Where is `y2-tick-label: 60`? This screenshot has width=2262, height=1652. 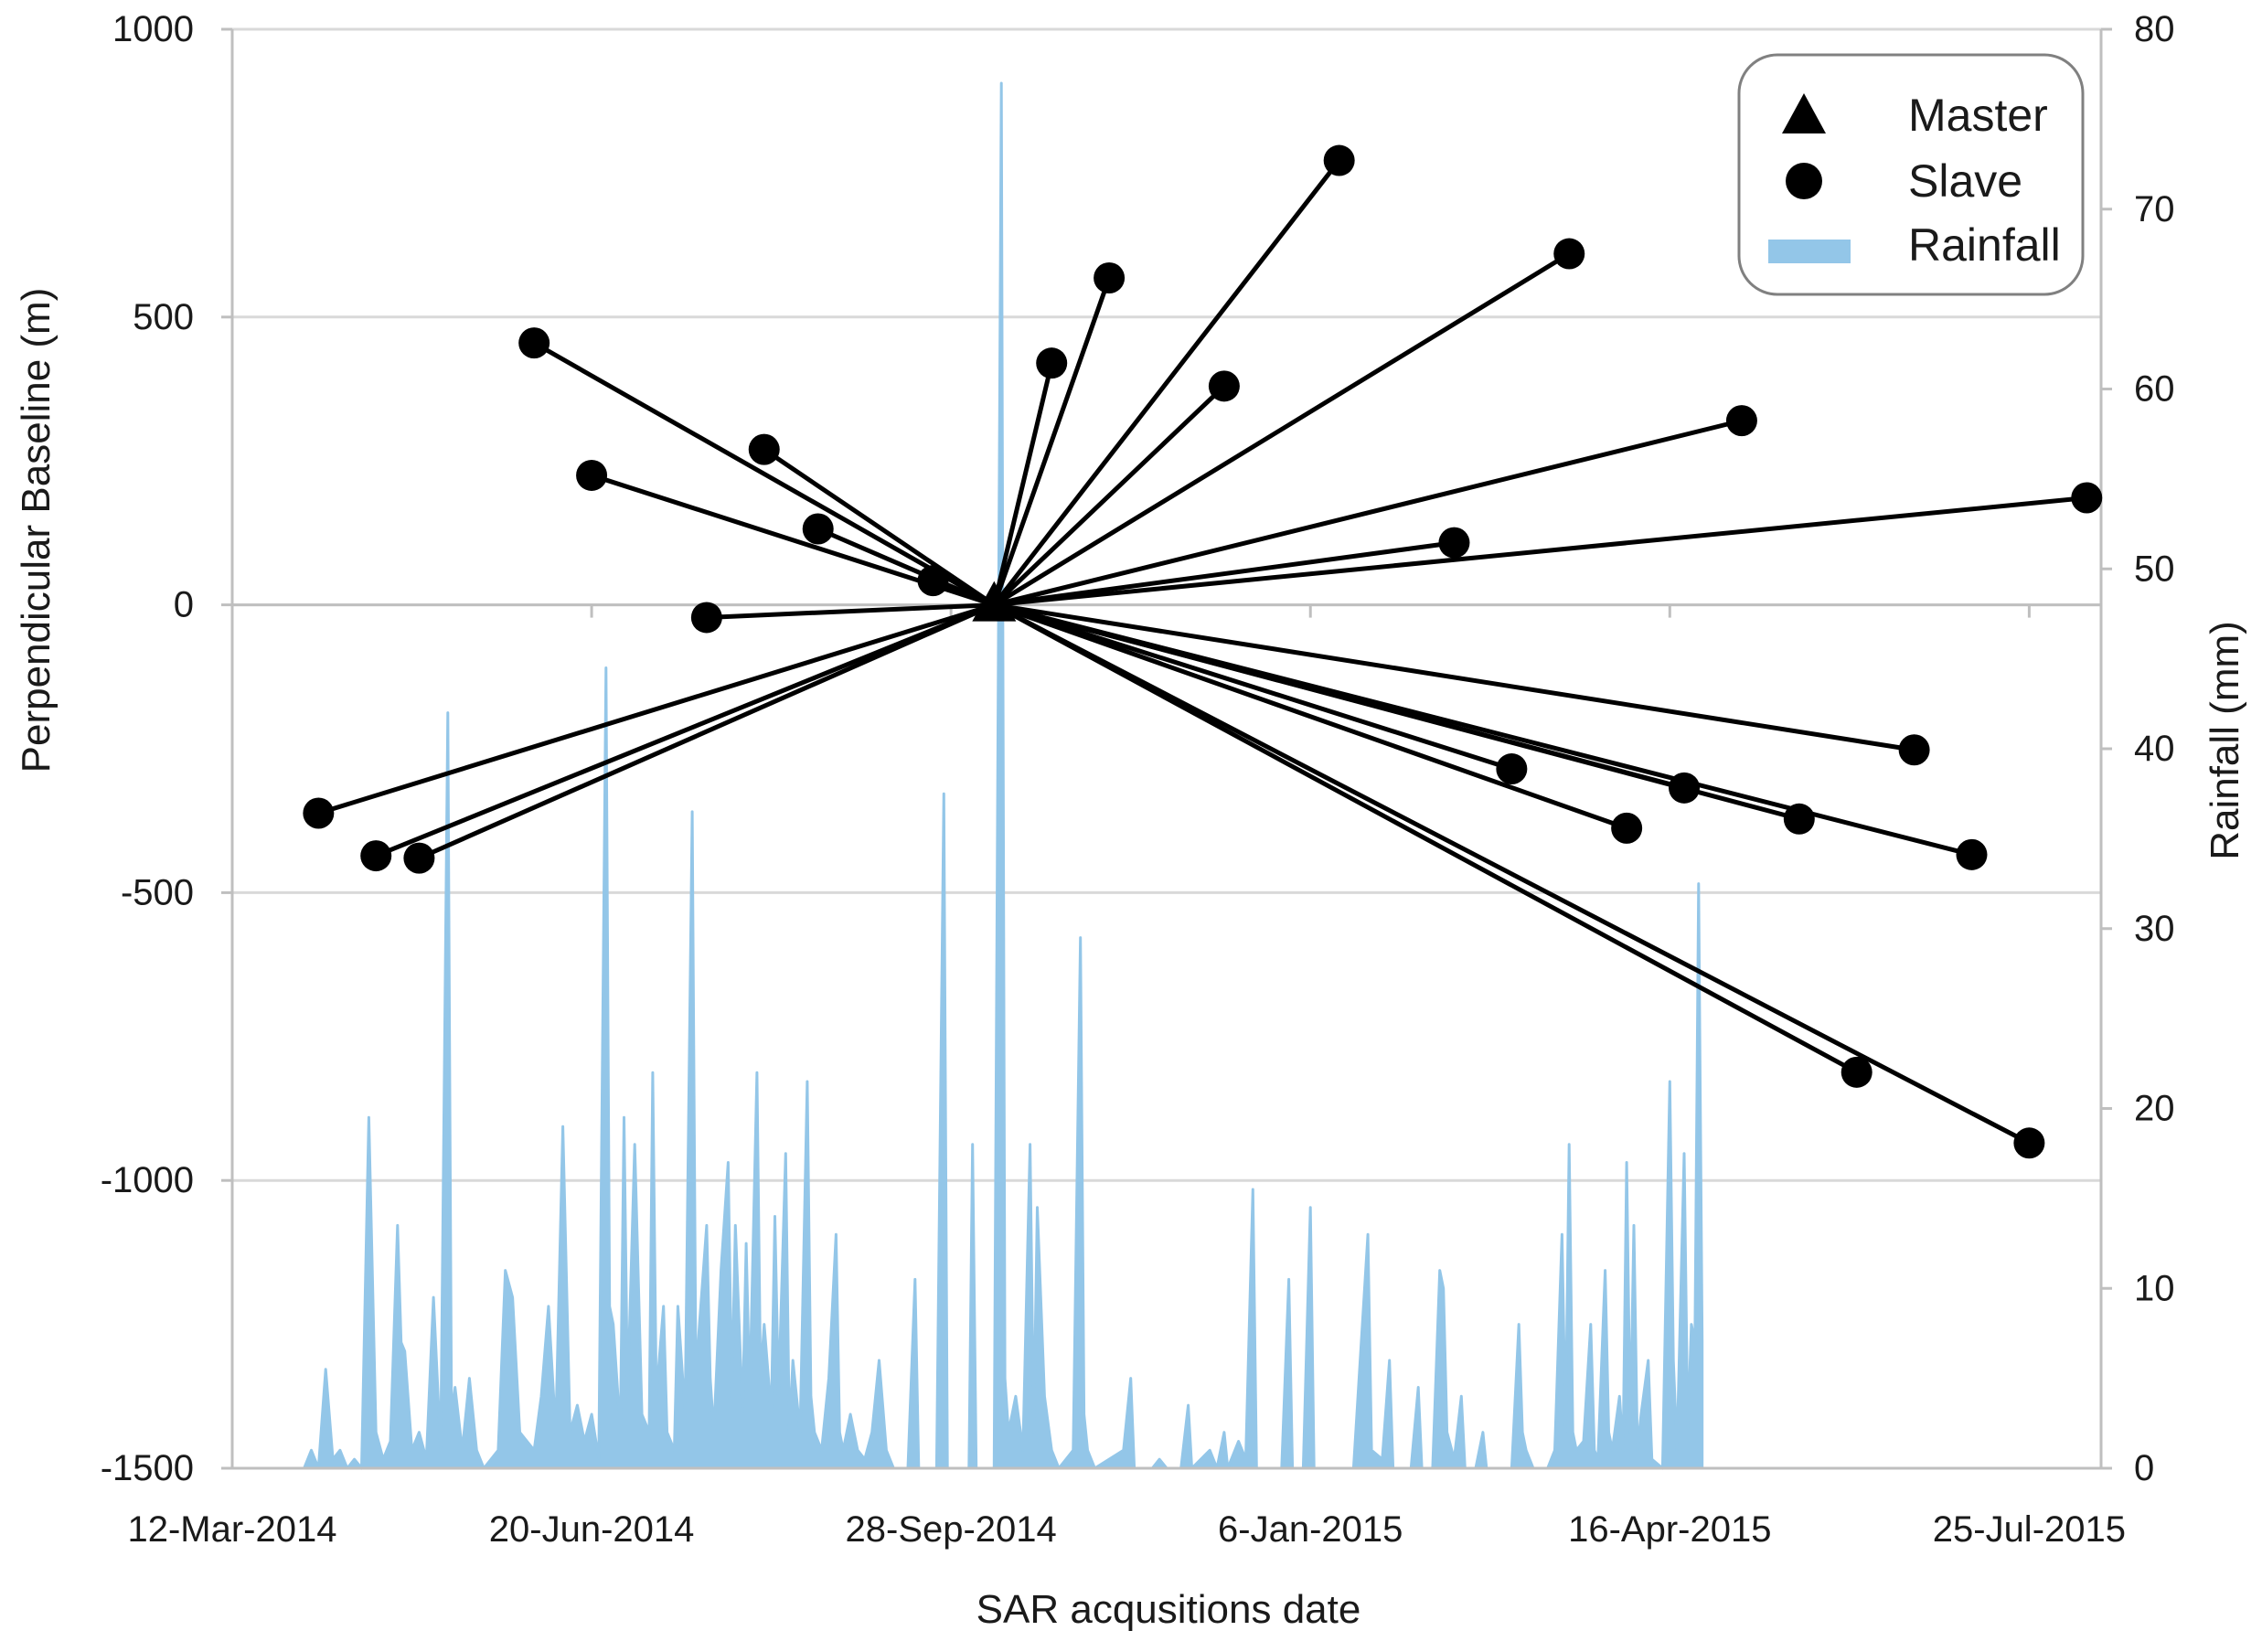 y2-tick-label: 60 is located at coordinates (2154, 390).